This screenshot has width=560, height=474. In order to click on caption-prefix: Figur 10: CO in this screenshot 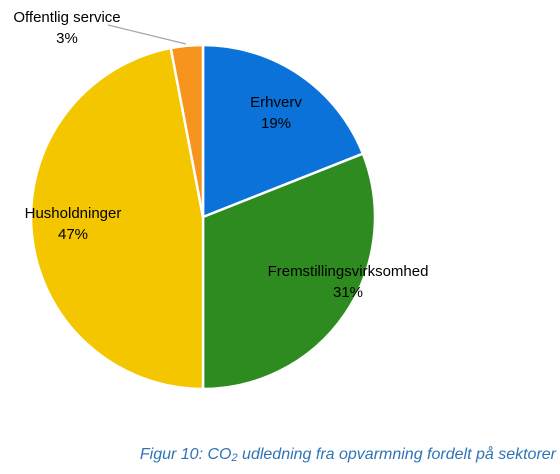, I will do `click(185, 454)`.